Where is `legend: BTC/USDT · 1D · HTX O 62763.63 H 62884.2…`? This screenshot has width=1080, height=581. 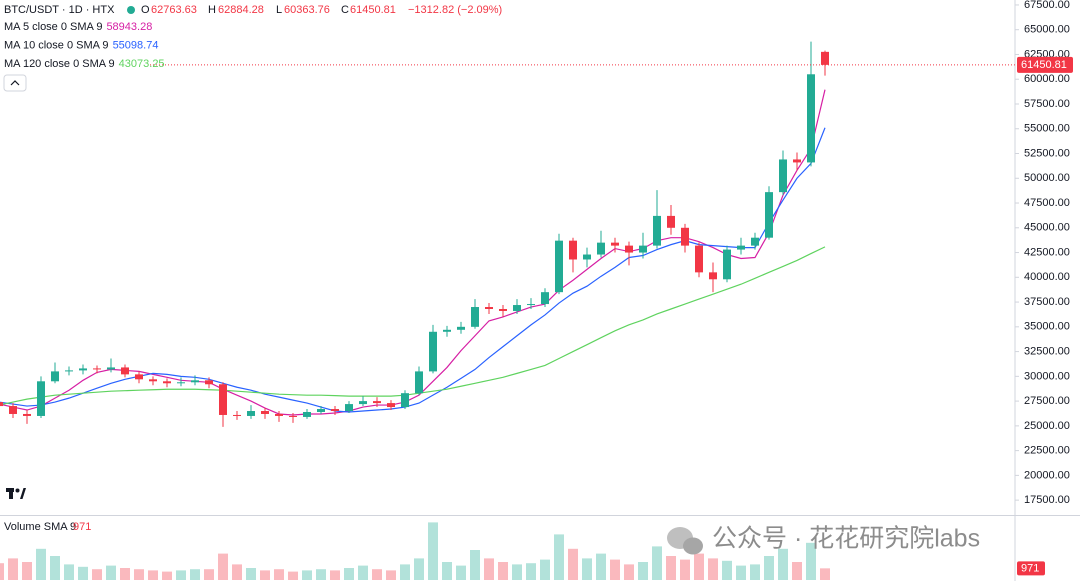 legend: BTC/USDT · 1D · HTX O 62763.63 H 62884.2… is located at coordinates (252, 48).